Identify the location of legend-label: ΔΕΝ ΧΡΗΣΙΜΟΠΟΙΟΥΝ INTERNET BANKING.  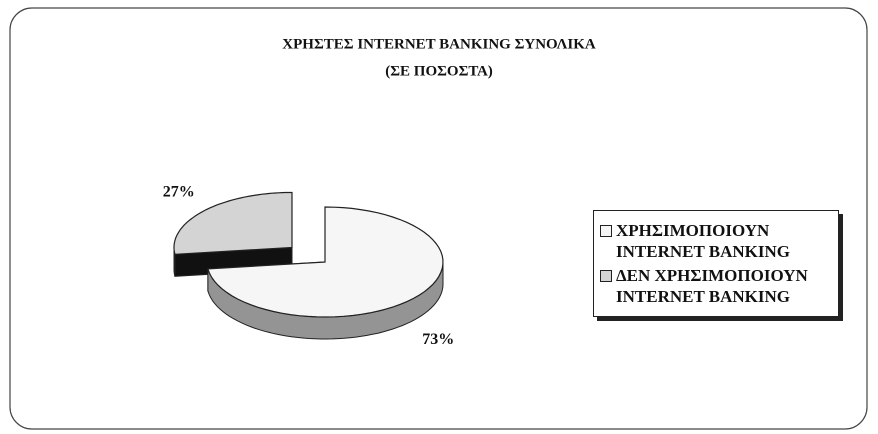
(712, 286).